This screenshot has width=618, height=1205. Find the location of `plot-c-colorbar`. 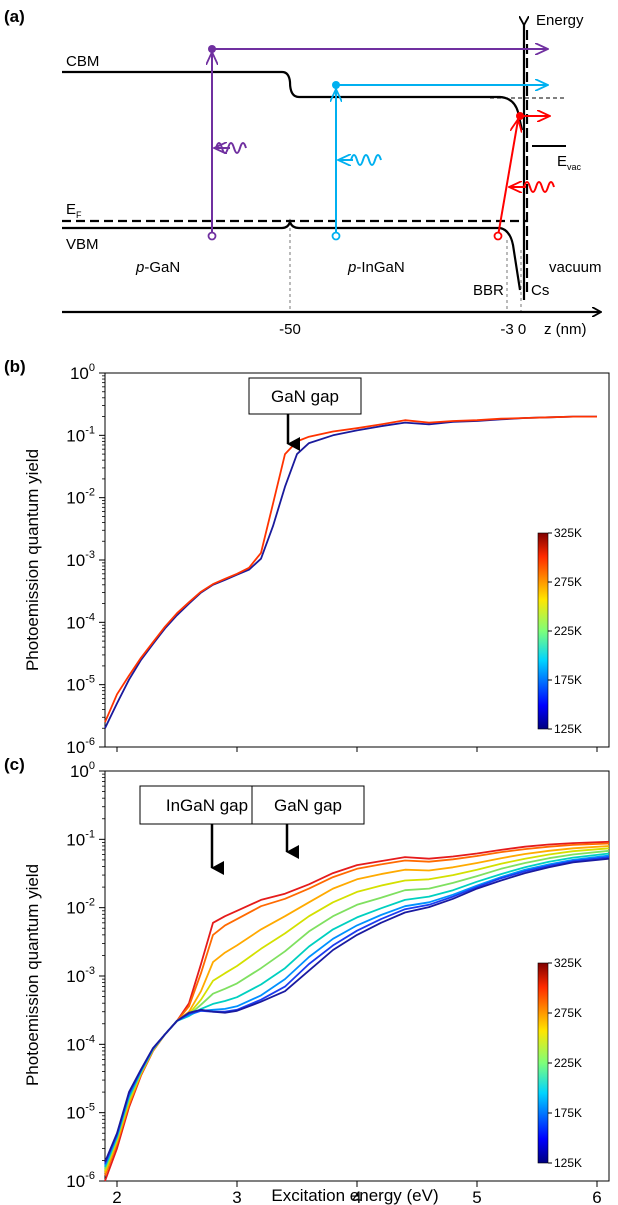

plot-c-colorbar is located at coordinates (543, 1063).